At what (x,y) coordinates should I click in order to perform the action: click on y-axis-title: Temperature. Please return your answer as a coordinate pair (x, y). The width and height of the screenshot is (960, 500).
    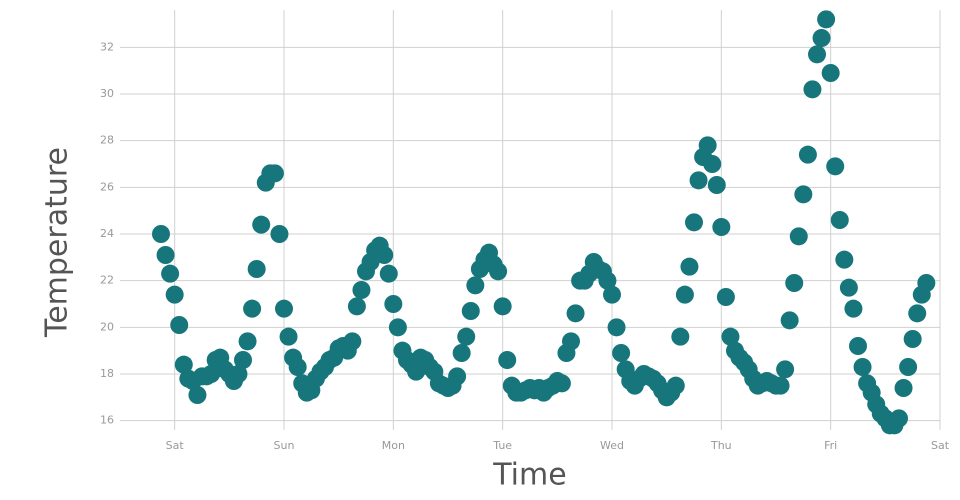
    Looking at the image, I should click on (57, 242).